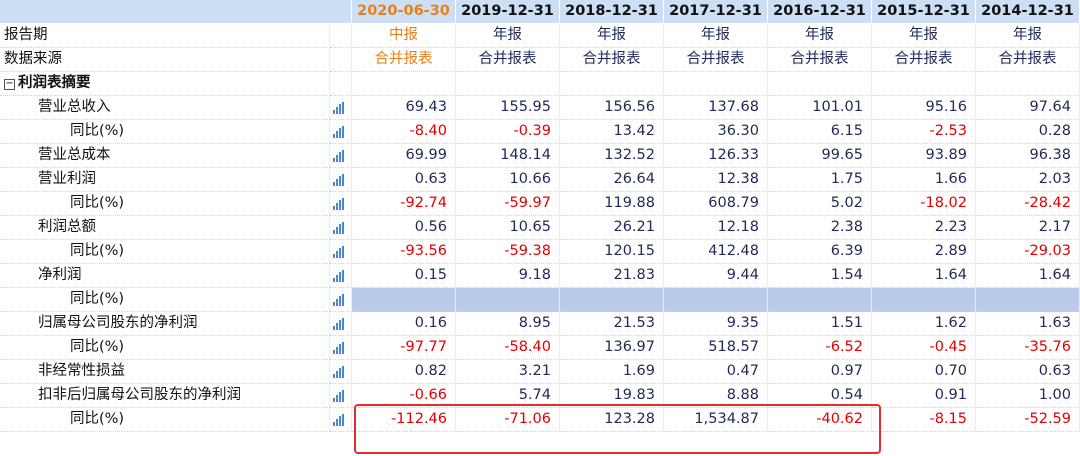  Describe the element at coordinates (9, 84) in the screenshot. I see `collapse-toggle: −` at that location.